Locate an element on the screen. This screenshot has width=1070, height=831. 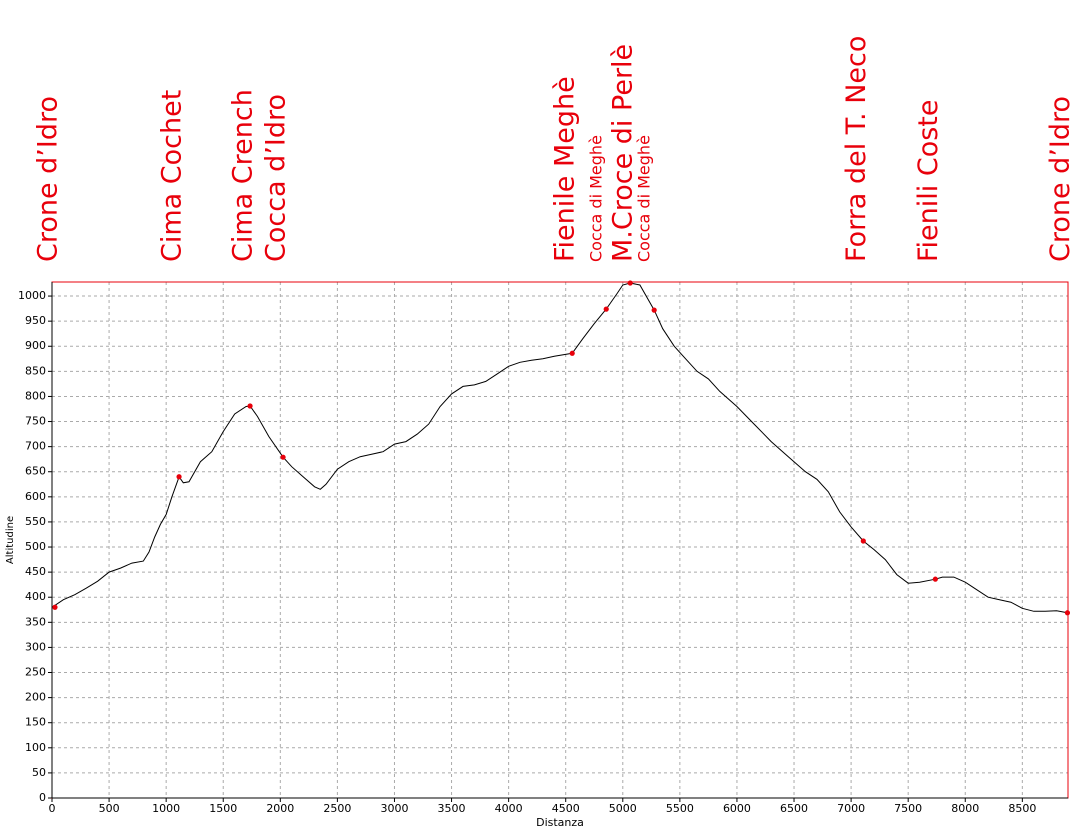
y-tick-label: 200 is located at coordinates (35, 697).